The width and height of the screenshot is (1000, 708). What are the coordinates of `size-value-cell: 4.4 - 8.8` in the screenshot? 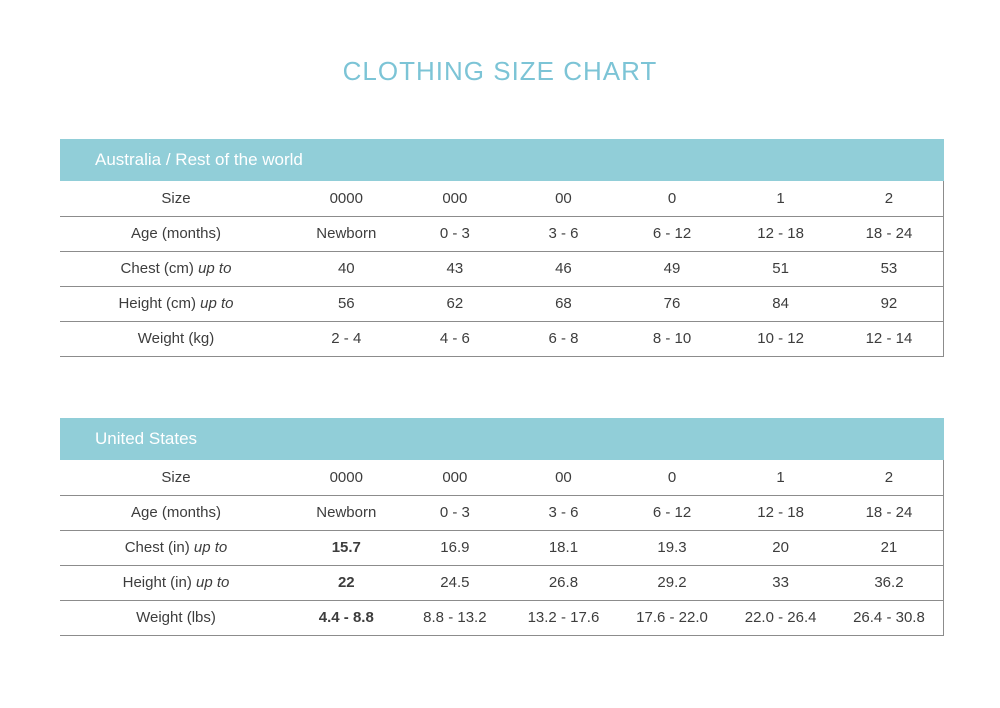 It's located at (346, 618).